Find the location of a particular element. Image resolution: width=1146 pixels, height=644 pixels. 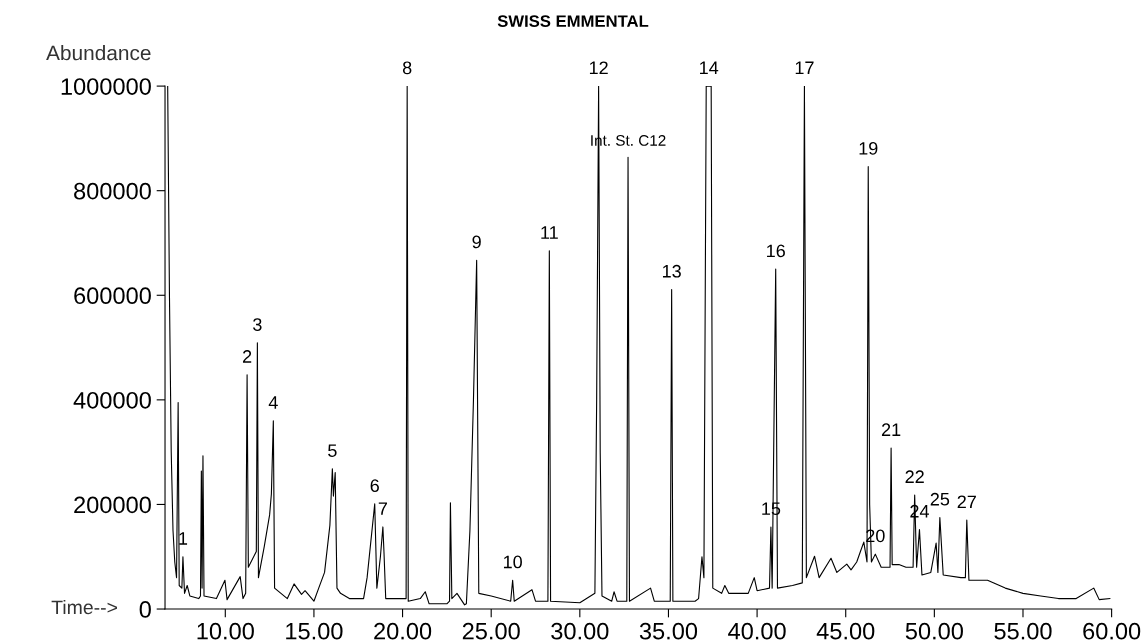

x-tick-label: 60.00 is located at coordinates (1112, 631).